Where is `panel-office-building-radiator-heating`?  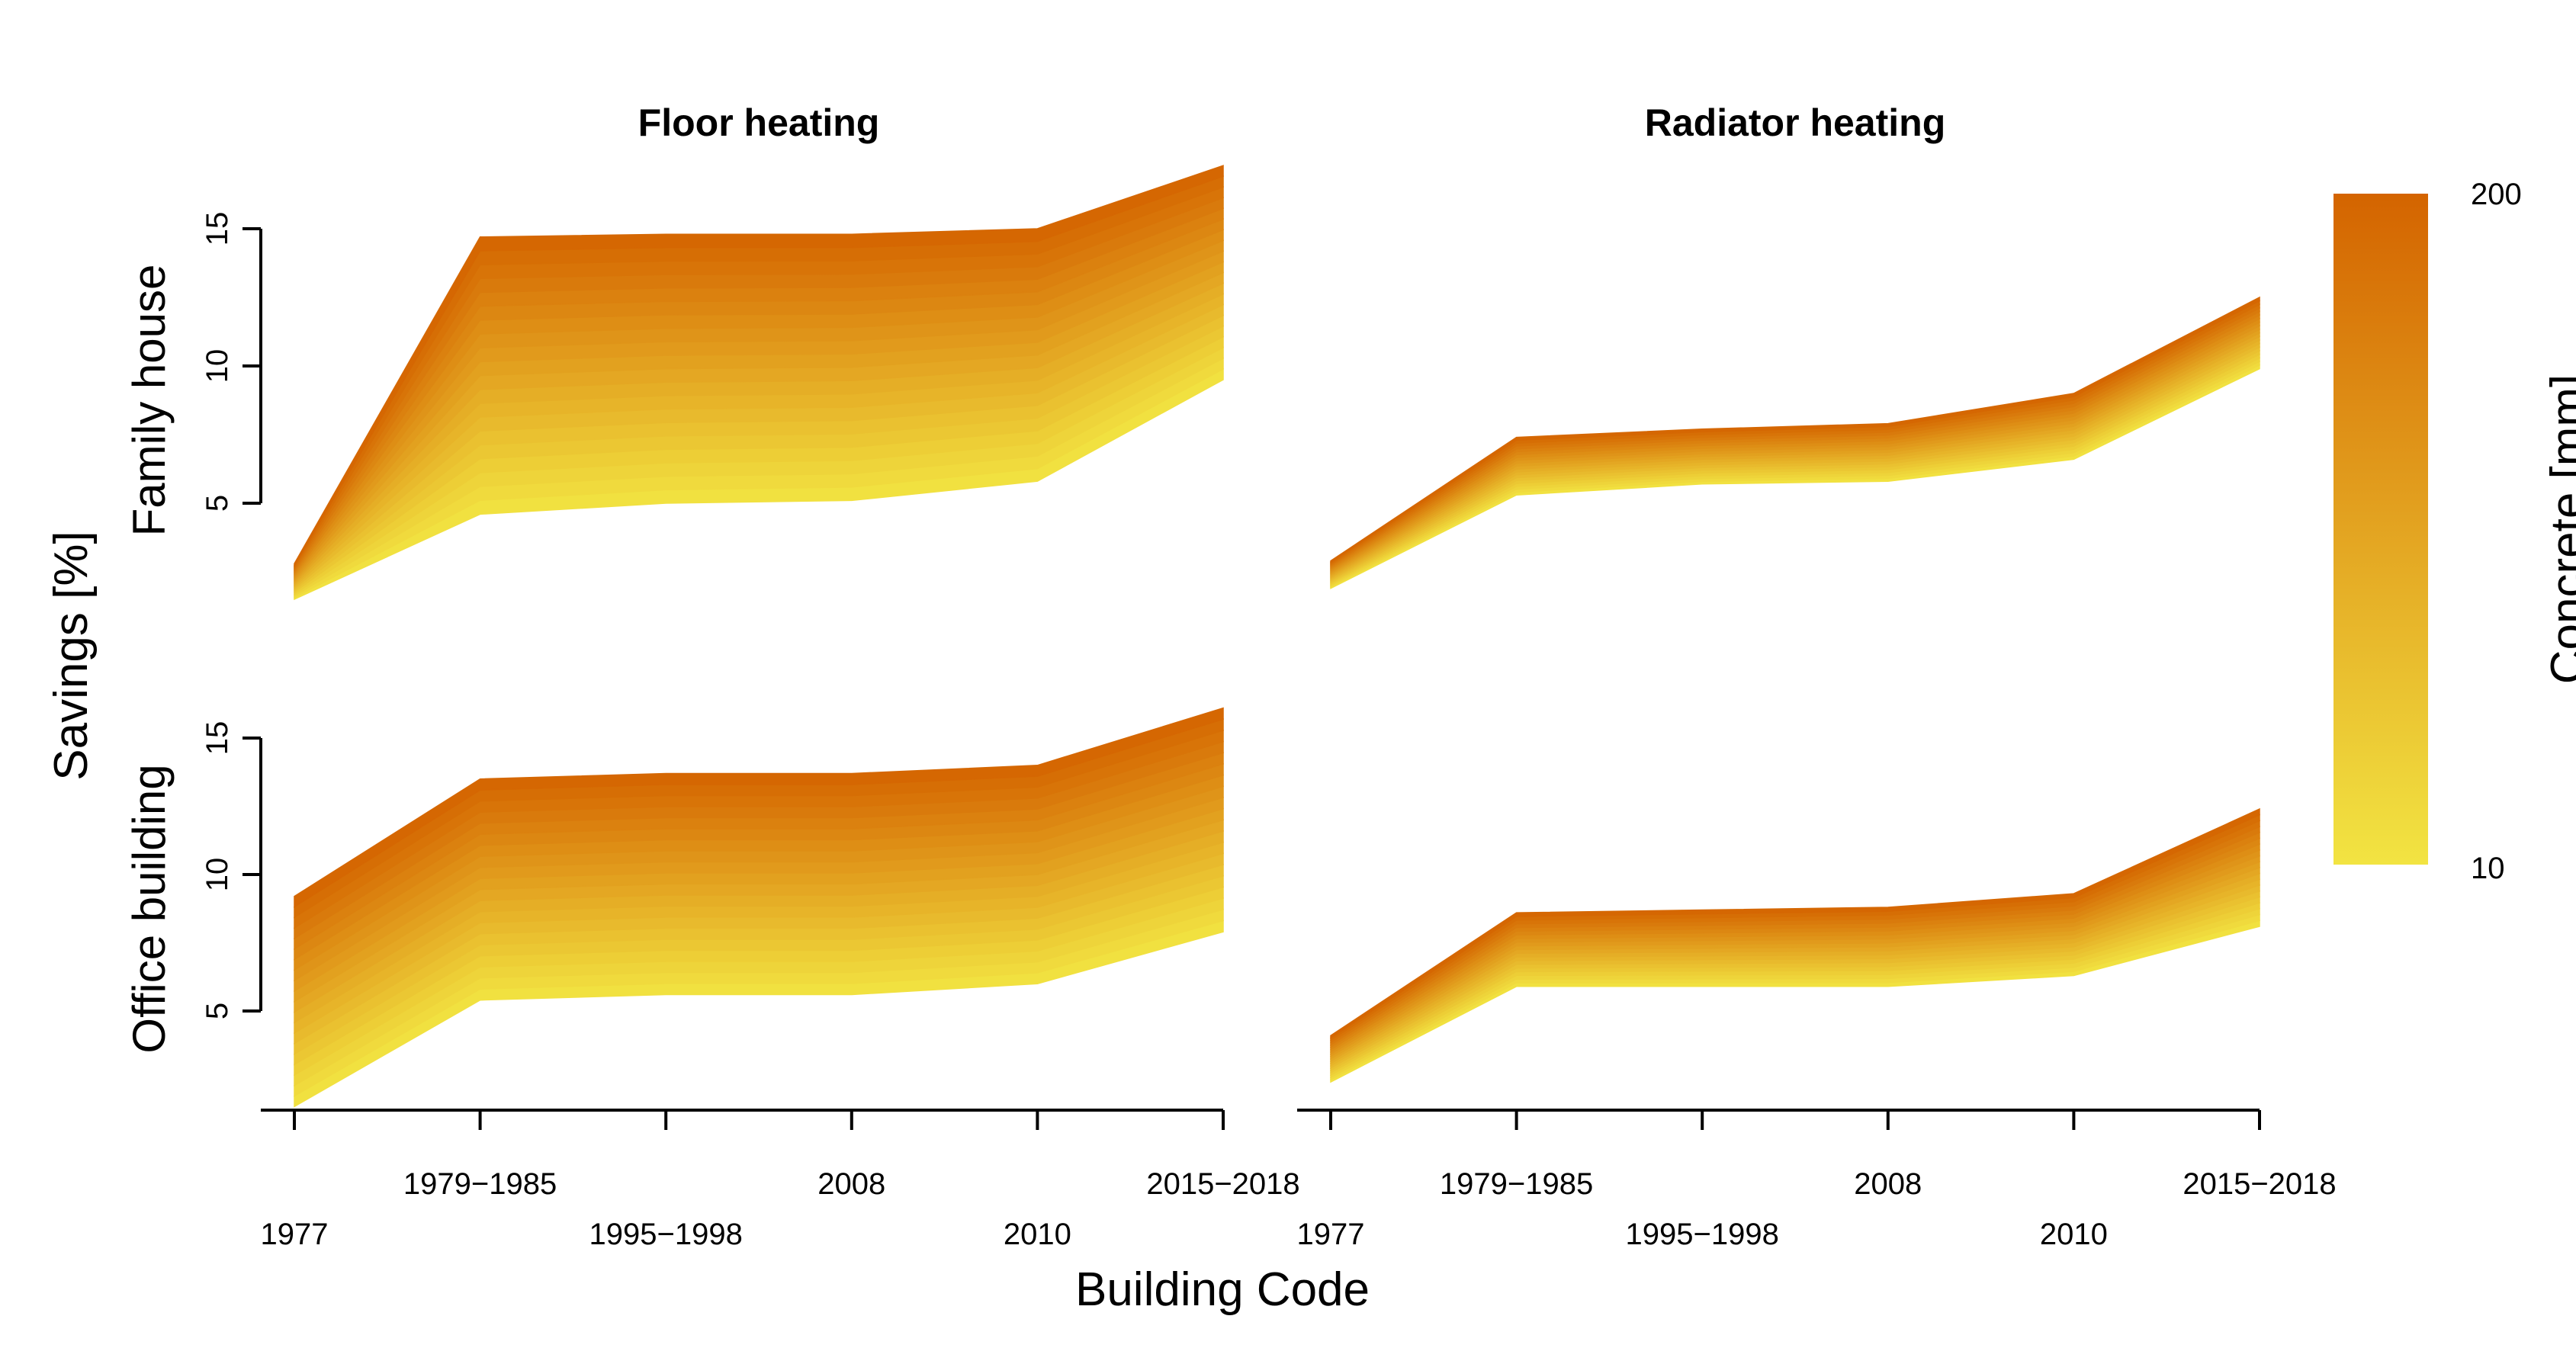
panel-office-building-radiator-heating is located at coordinates (1795, 945).